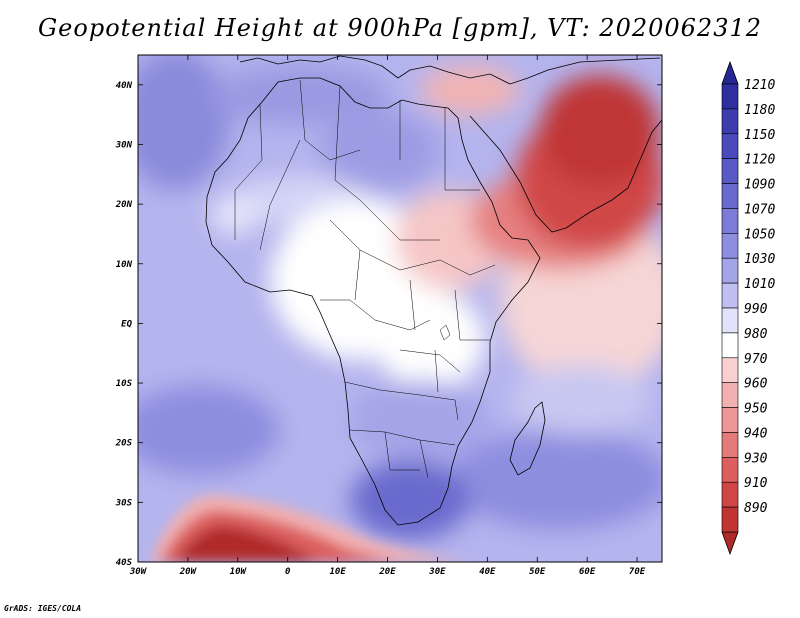 This screenshot has height=618, width=800. What do you see at coordinates (288, 572) in the screenshot?
I see `lon-tick-label: 0` at bounding box center [288, 572].